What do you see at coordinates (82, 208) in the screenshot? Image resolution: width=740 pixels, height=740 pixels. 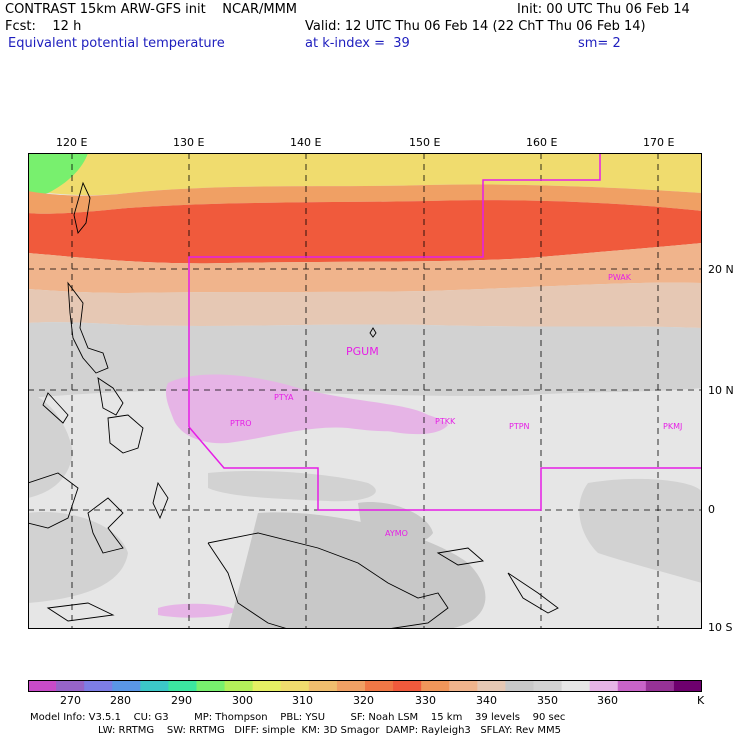 I see `taiwan-coast` at bounding box center [82, 208].